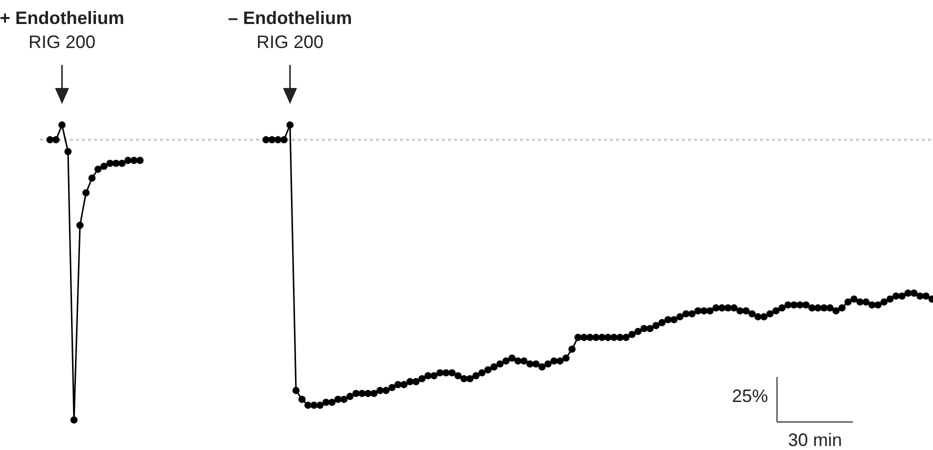 This screenshot has height=450, width=933. What do you see at coordinates (62, 18) in the screenshot?
I see `text: + Endothelium` at bounding box center [62, 18].